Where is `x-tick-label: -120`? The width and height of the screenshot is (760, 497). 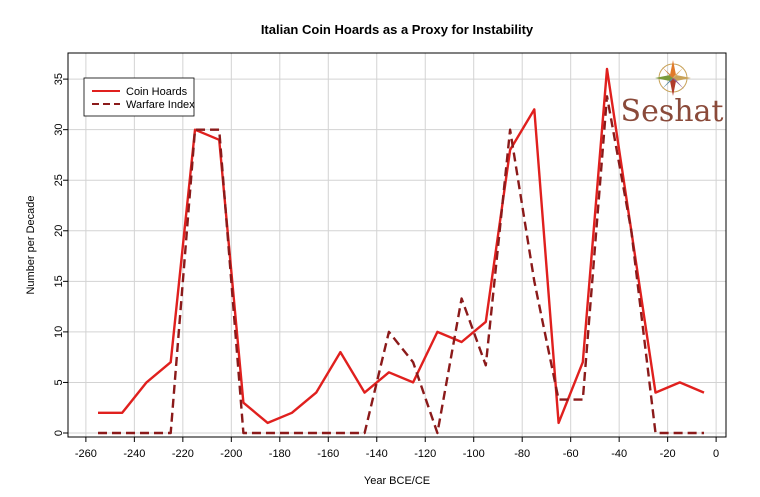 x-tick-label: -120 is located at coordinates (425, 454).